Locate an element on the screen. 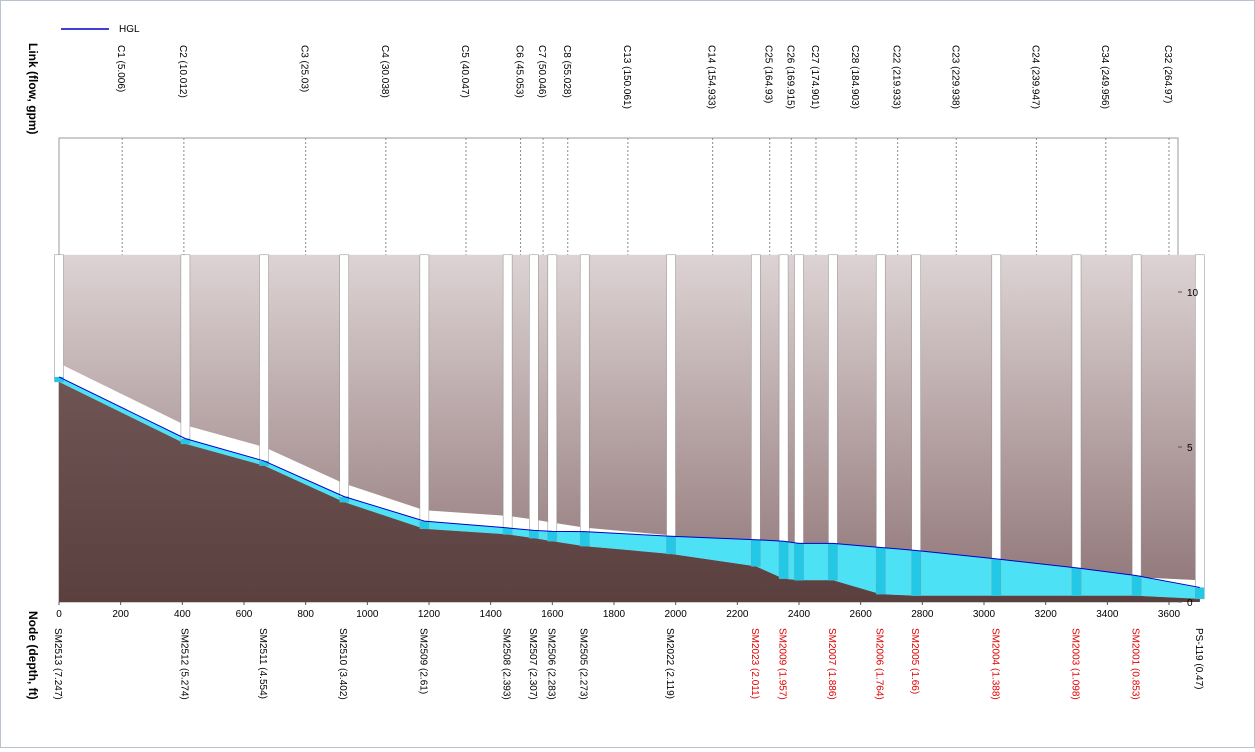  link-label: C25 (164.93) is located at coordinates (768, 74).